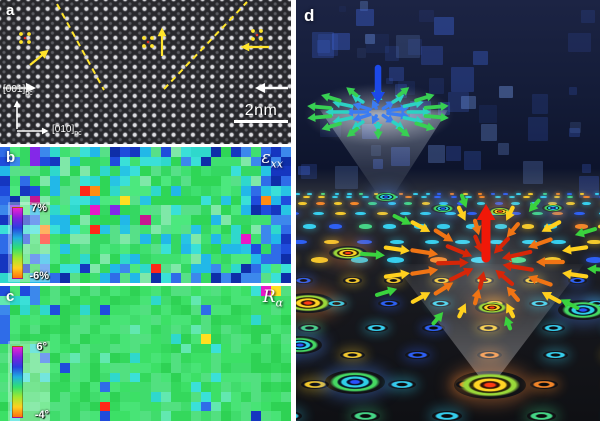 The width and height of the screenshot is (600, 421). What do you see at coordinates (80, 47) in the screenshot?
I see `domain-wall-line-left` at bounding box center [80, 47].